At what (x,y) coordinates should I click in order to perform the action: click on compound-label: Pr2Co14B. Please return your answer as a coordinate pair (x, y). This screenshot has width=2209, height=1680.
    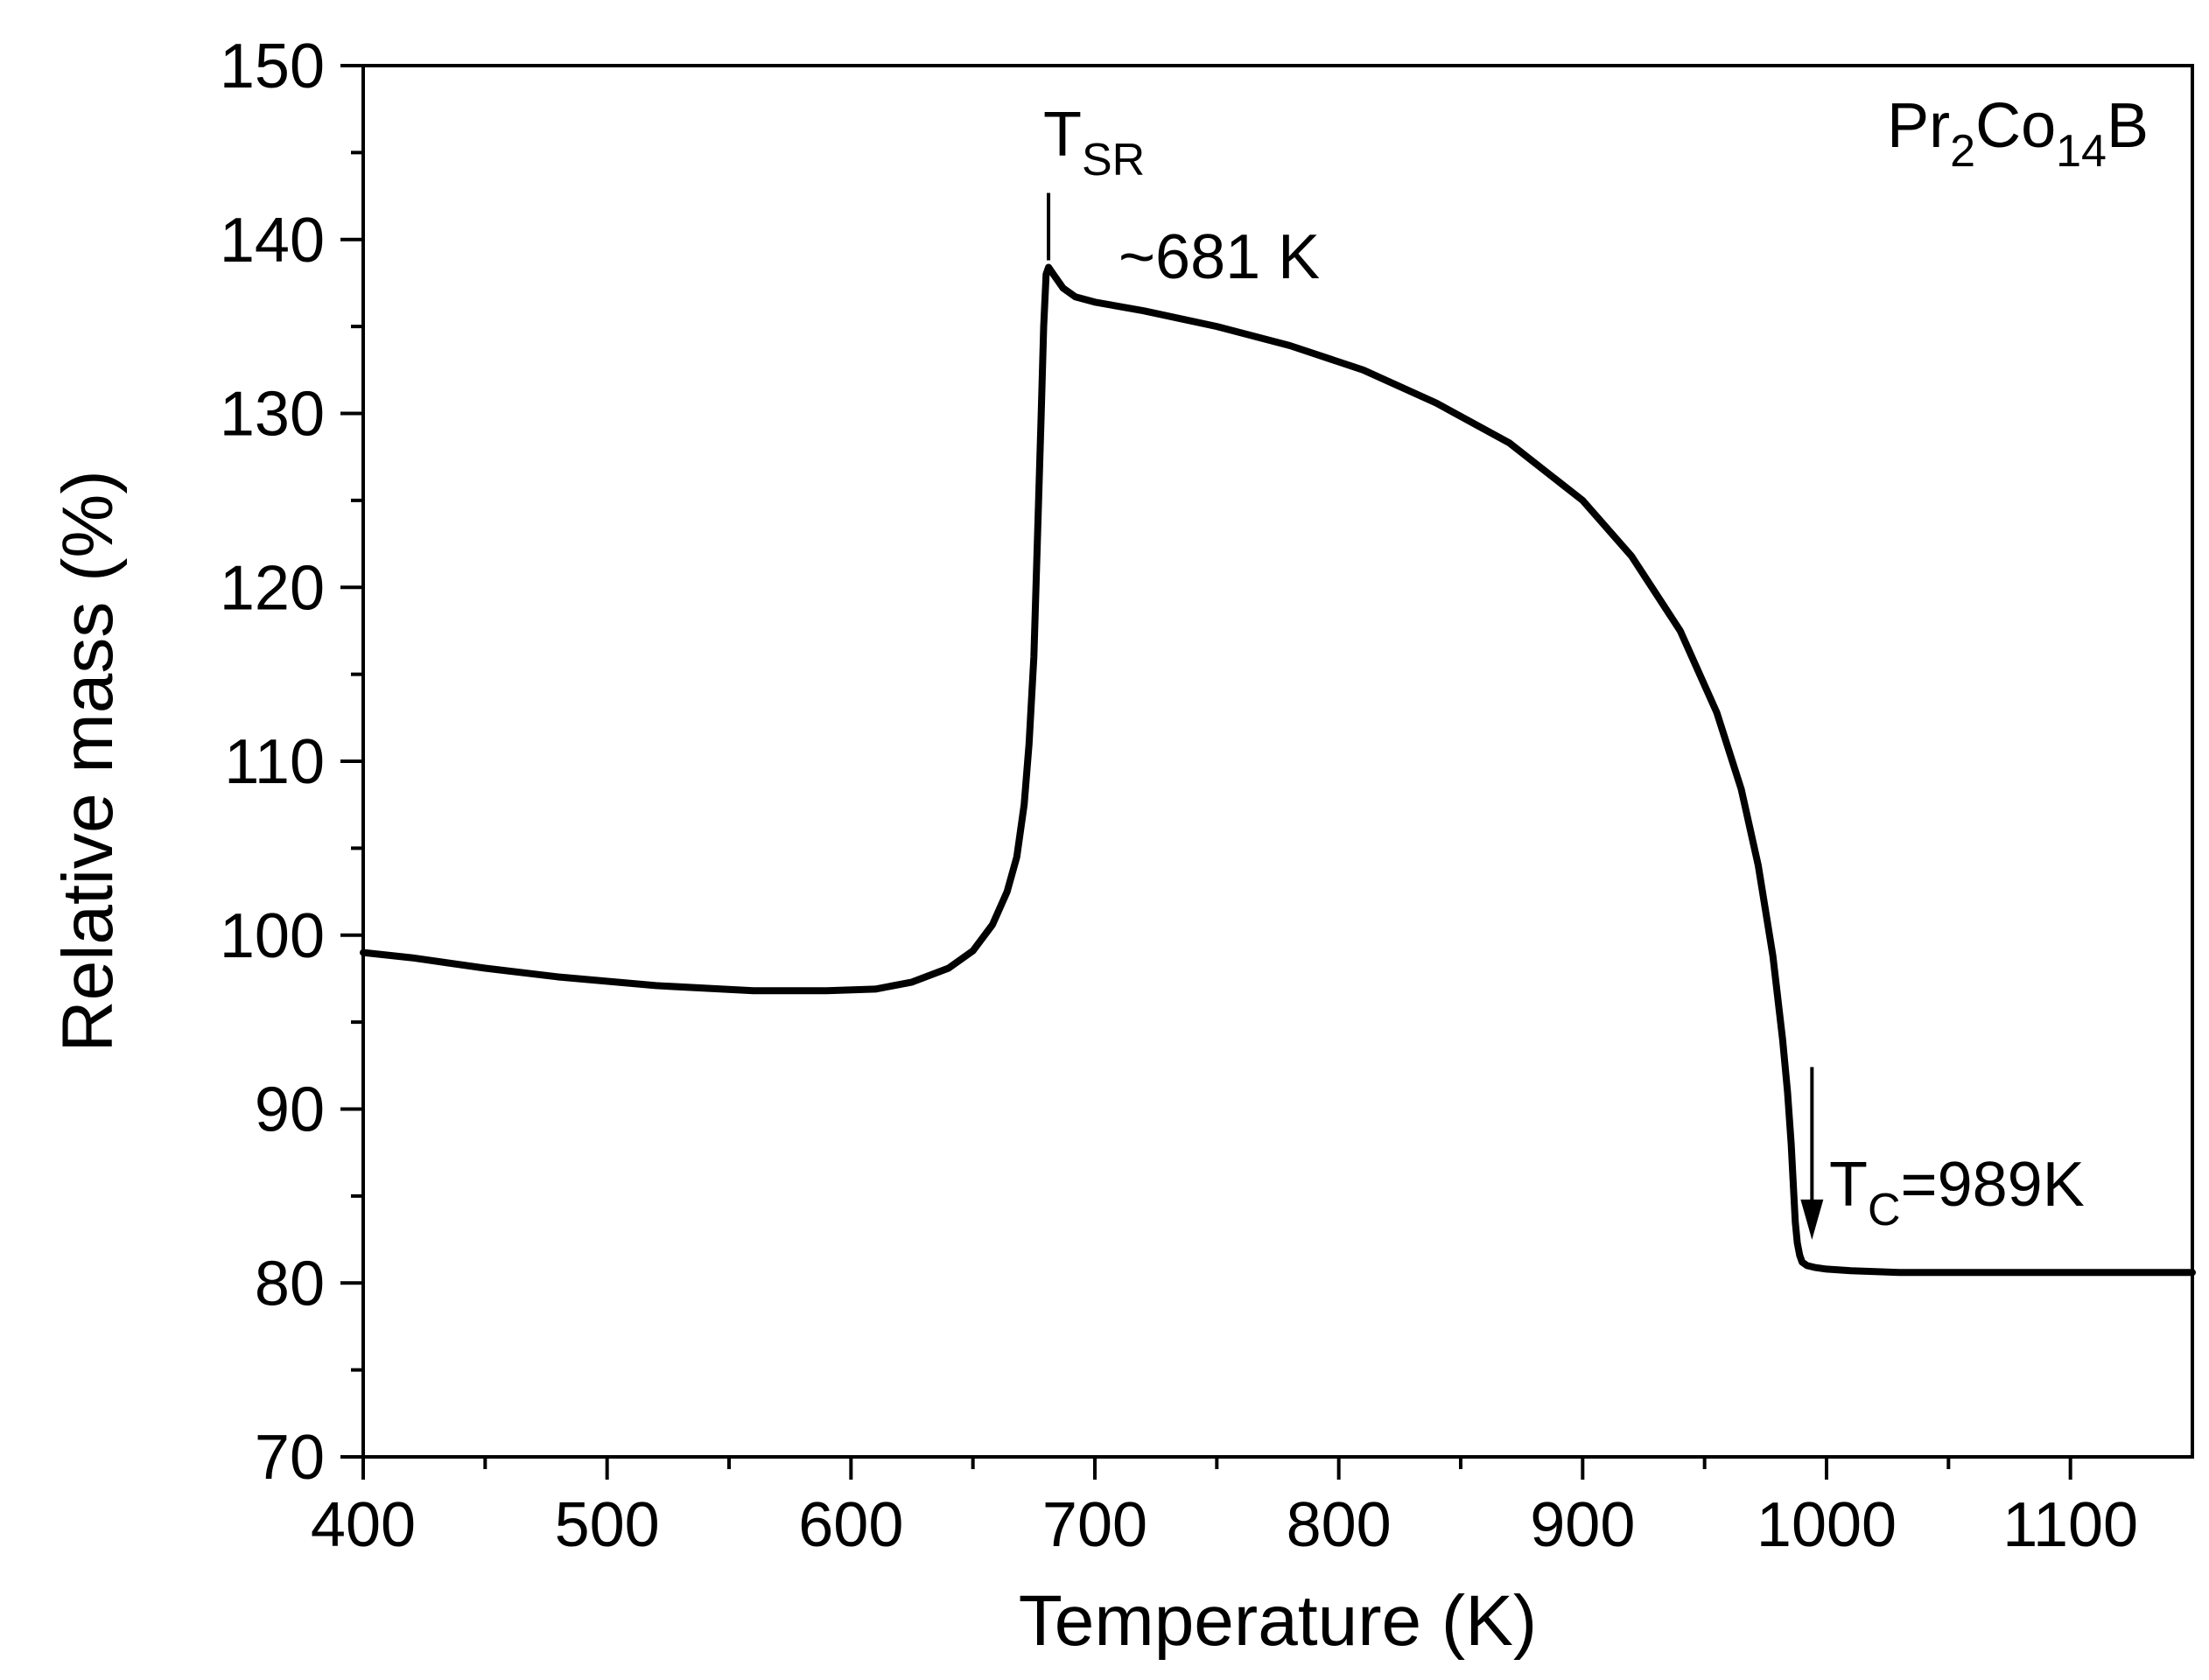
    Looking at the image, I should click on (2018, 134).